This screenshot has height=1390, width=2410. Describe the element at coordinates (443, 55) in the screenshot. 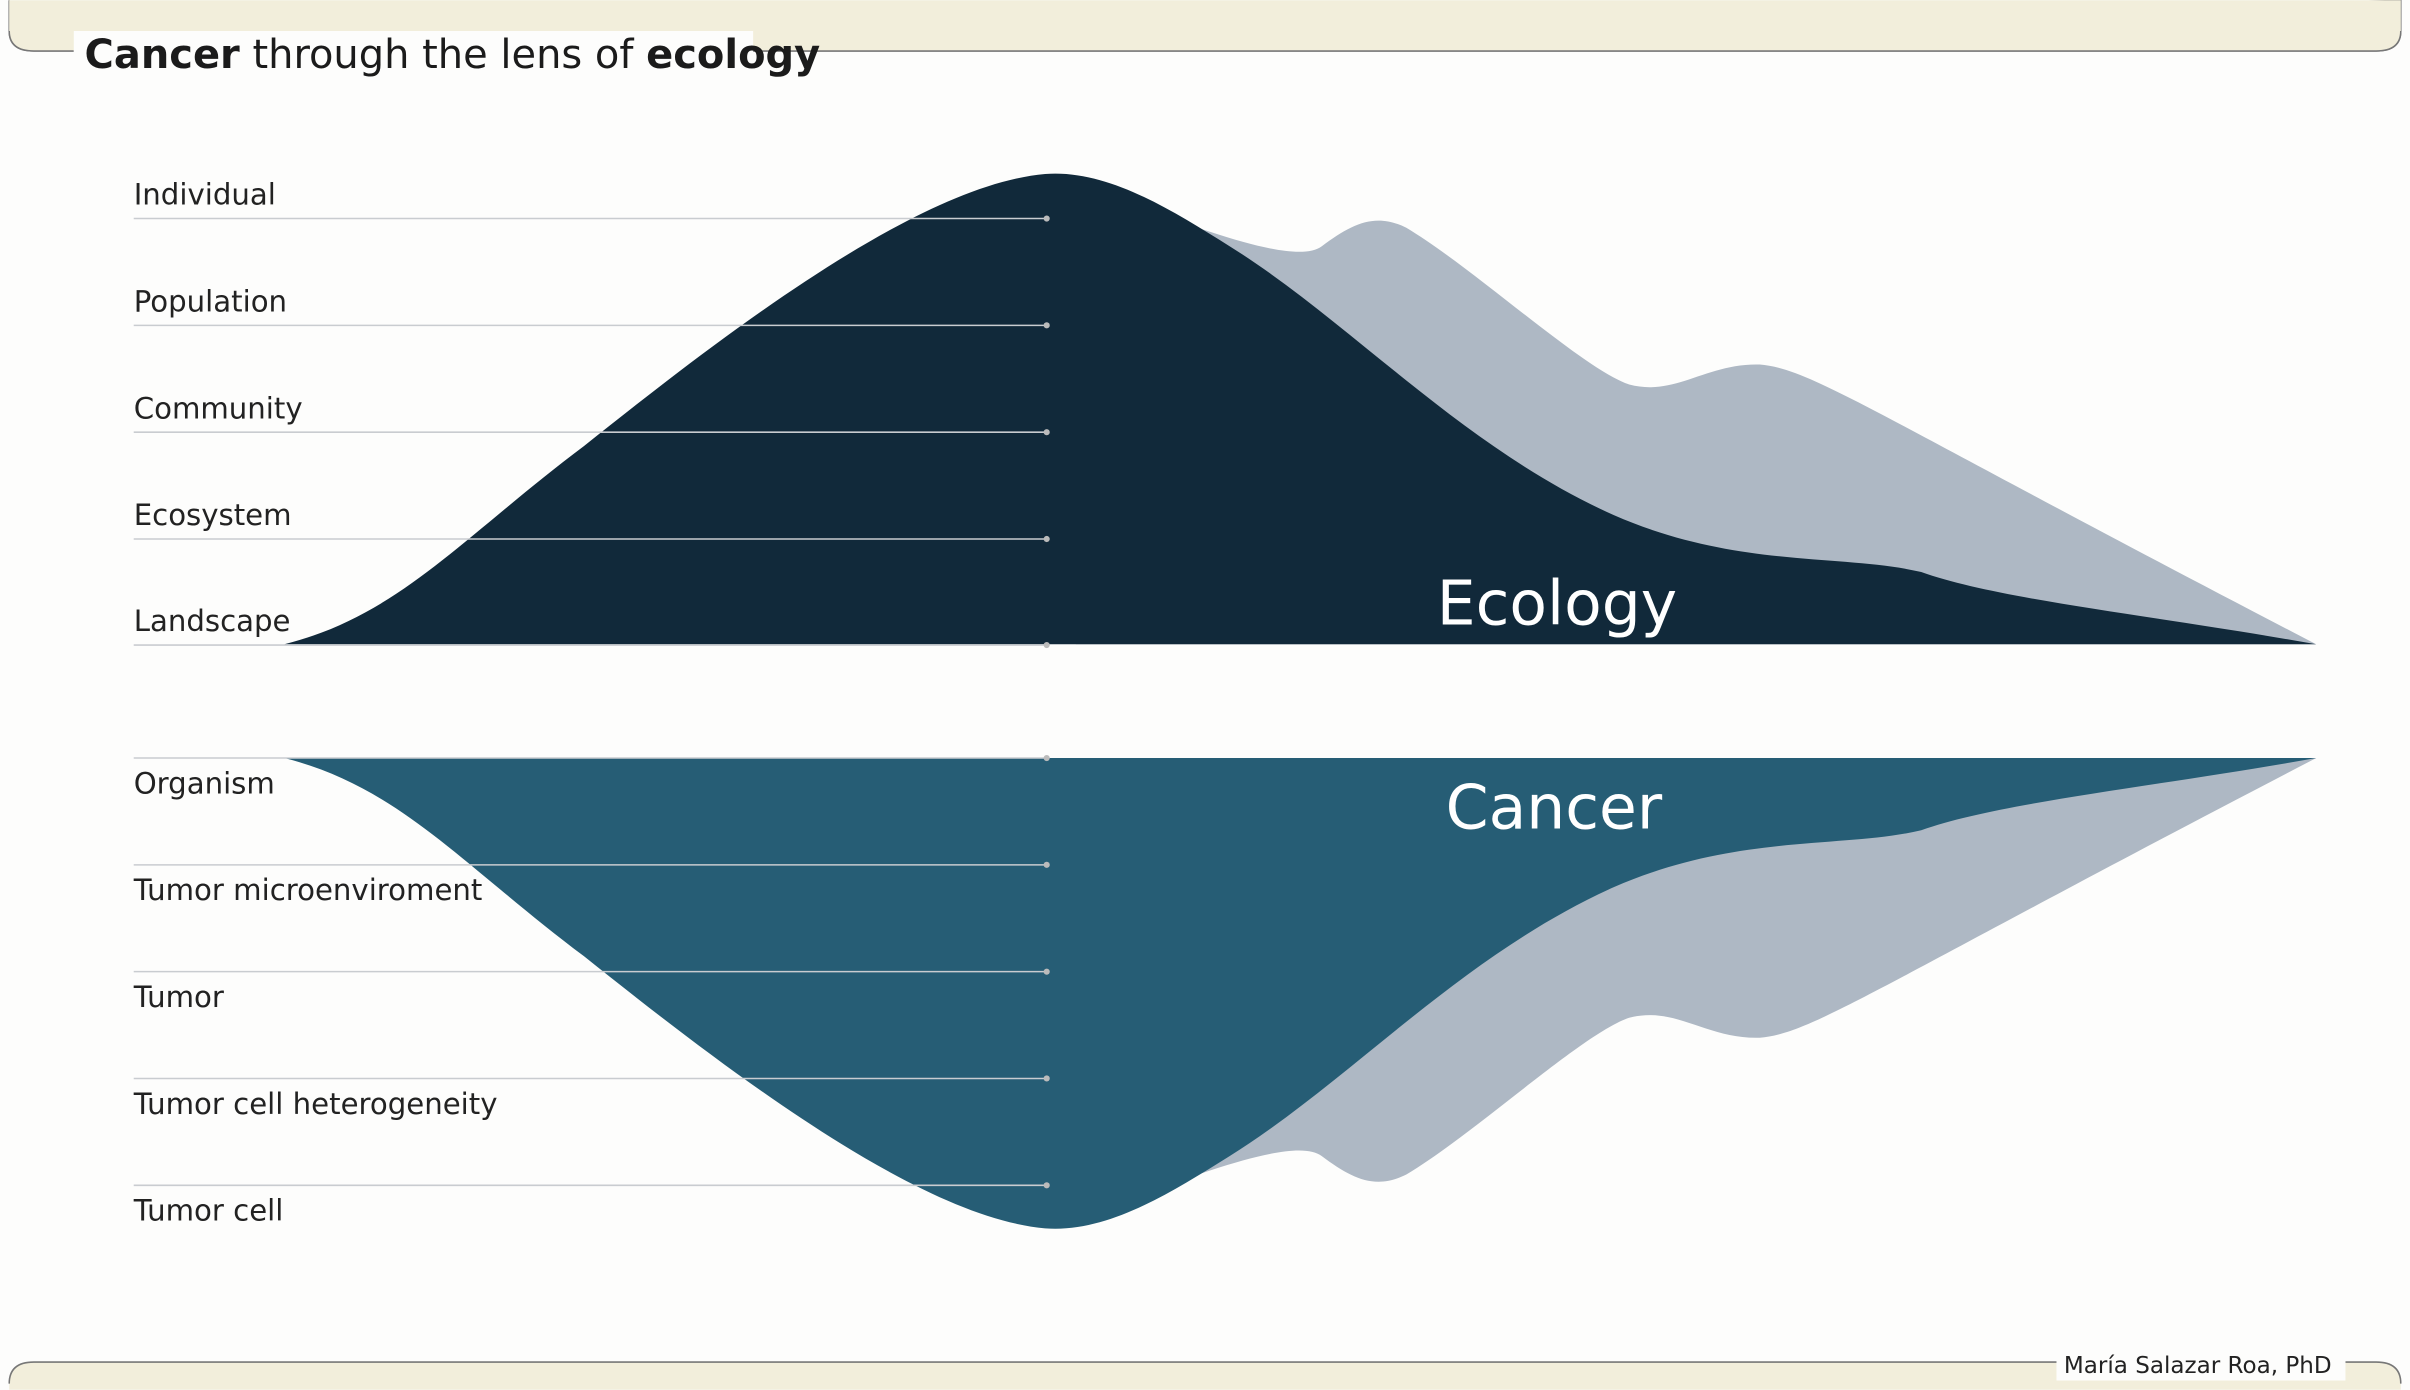

I see `title-plain: through the lens of` at that location.